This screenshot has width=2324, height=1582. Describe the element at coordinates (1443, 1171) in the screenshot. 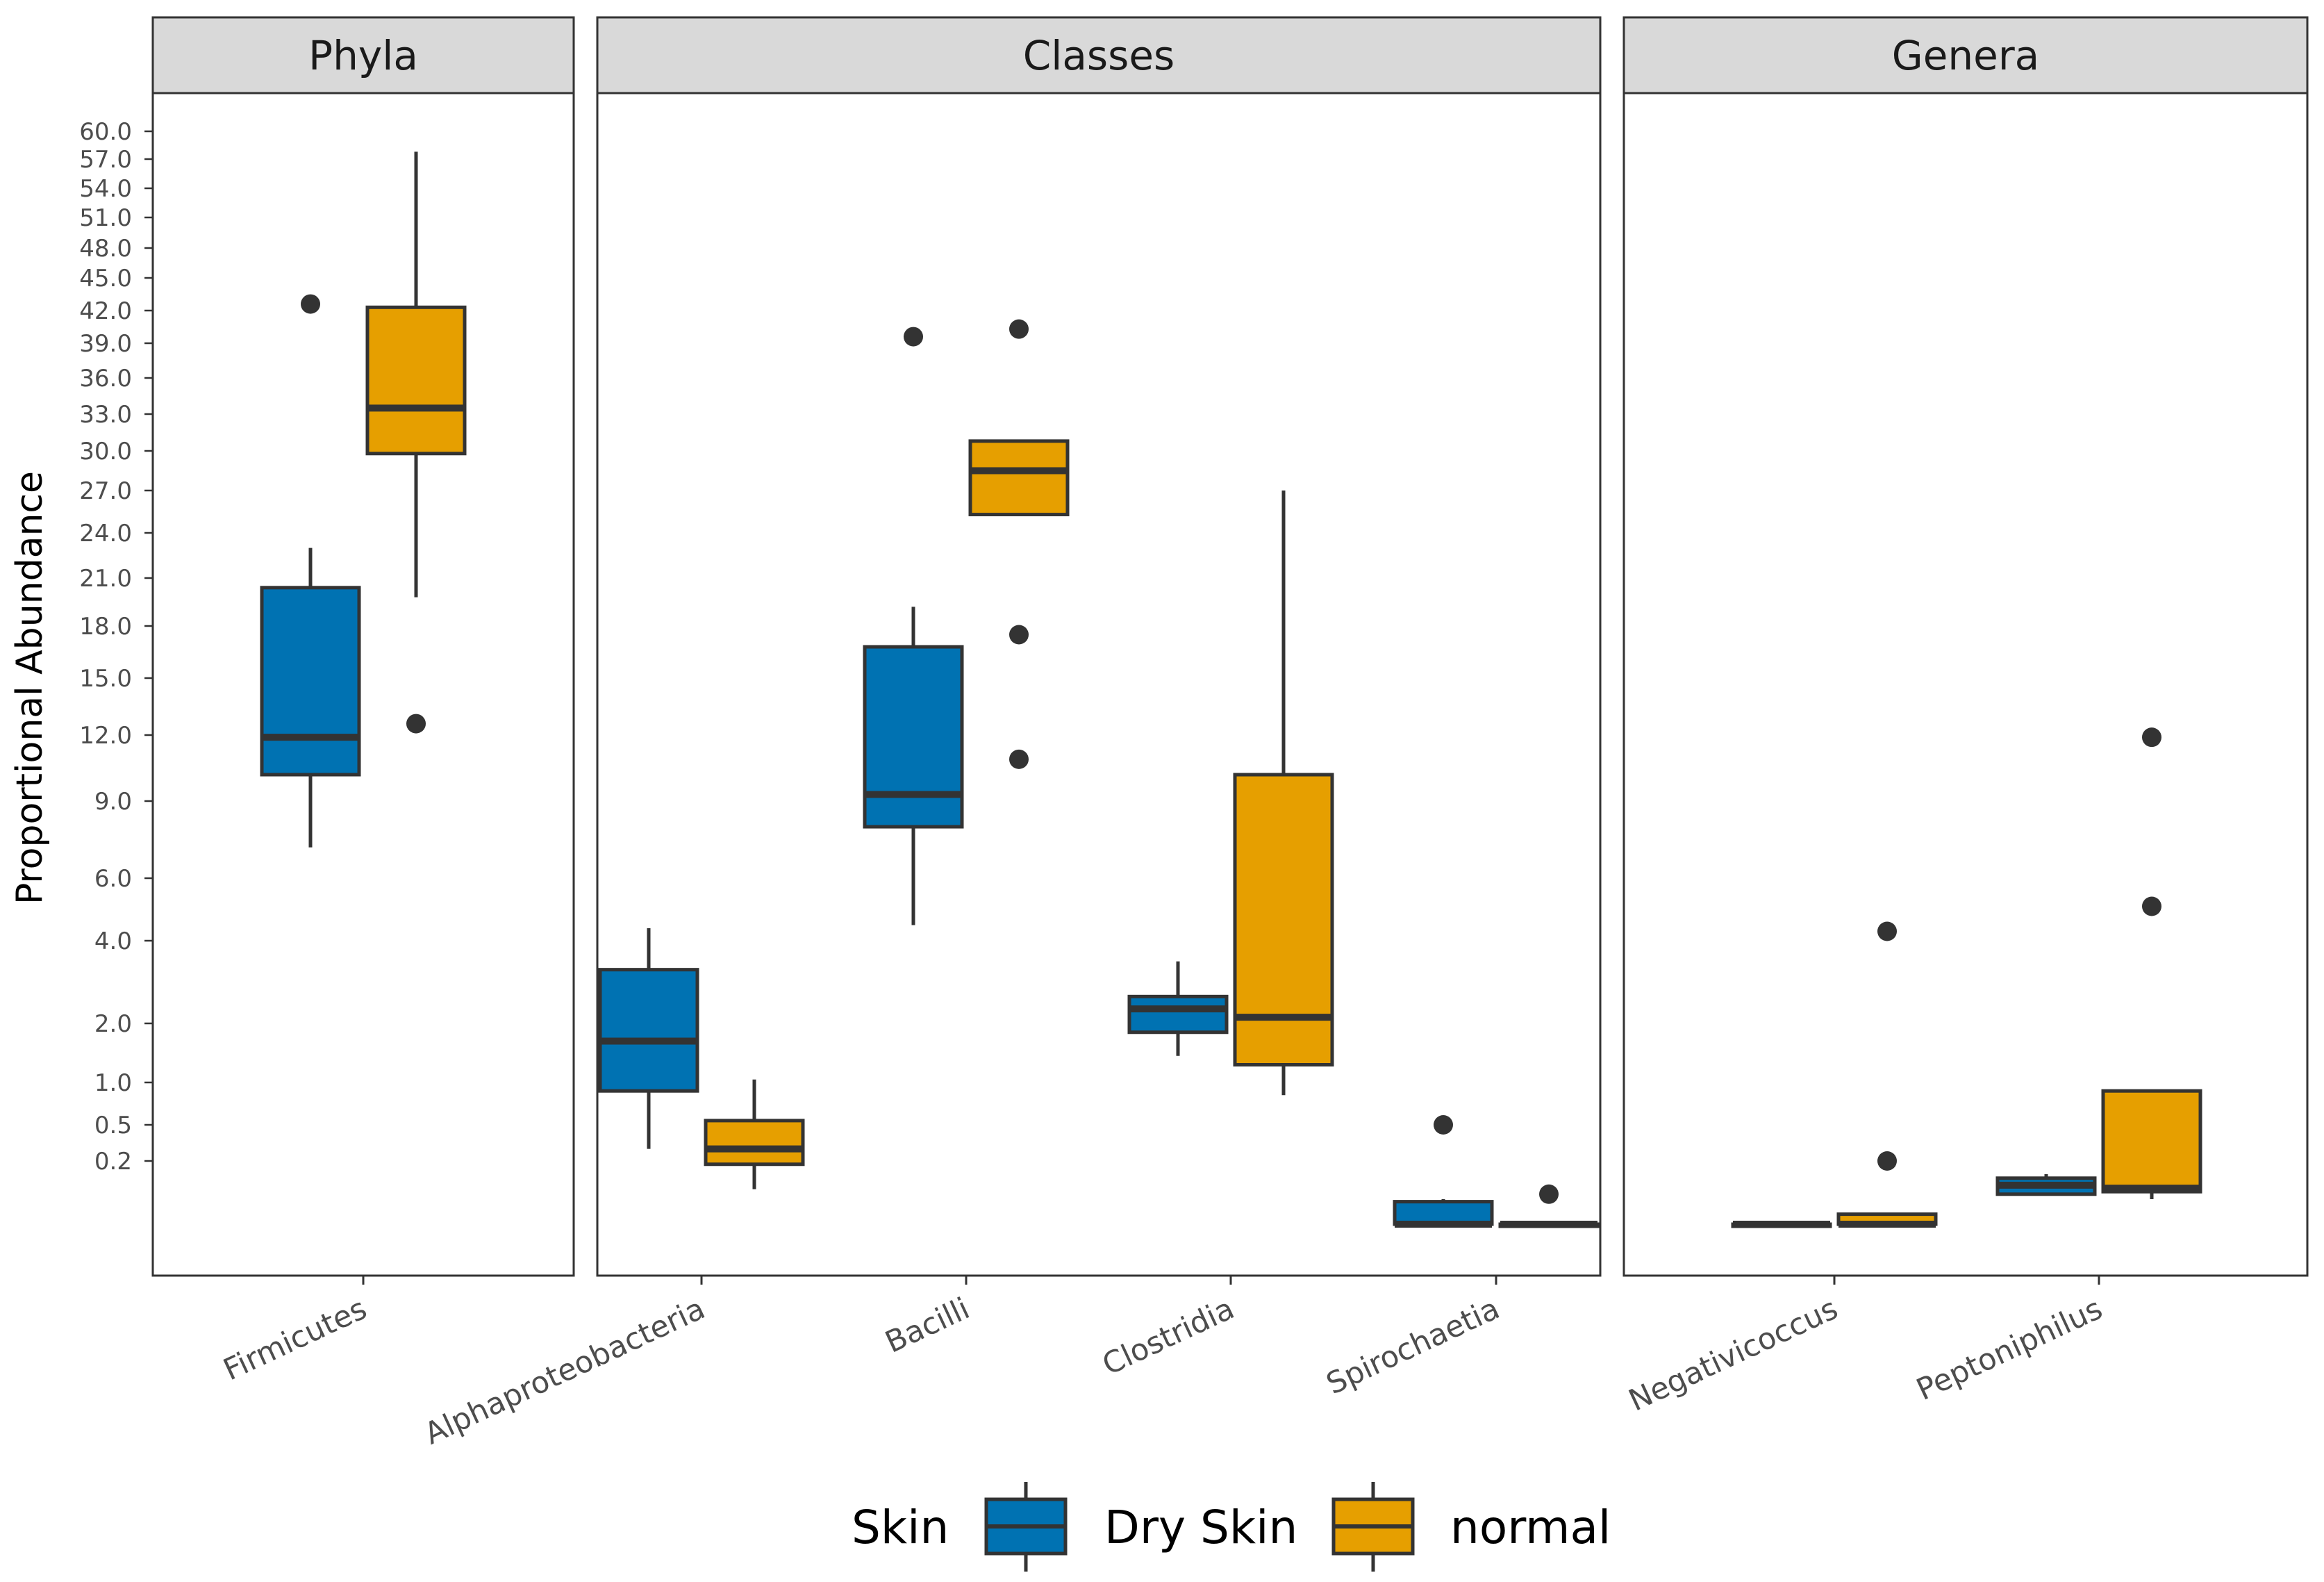

I see `box-dry-skin-spirochaetia` at that location.